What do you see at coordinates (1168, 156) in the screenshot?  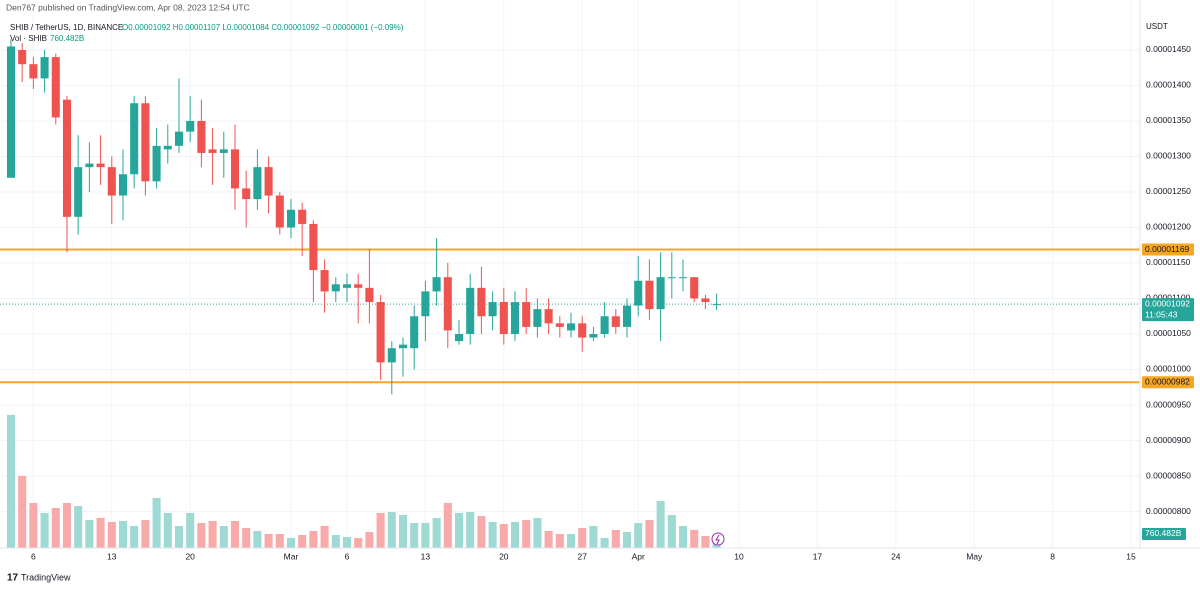 I see `y-tick-label: 0.00001300` at bounding box center [1168, 156].